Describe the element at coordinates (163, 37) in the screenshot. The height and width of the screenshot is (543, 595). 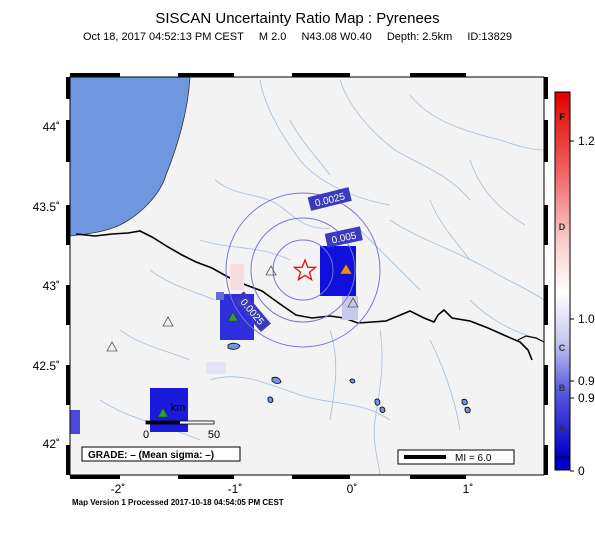
I see `event-date: Oct 18, 2017 04:52:13 PM CEST` at that location.